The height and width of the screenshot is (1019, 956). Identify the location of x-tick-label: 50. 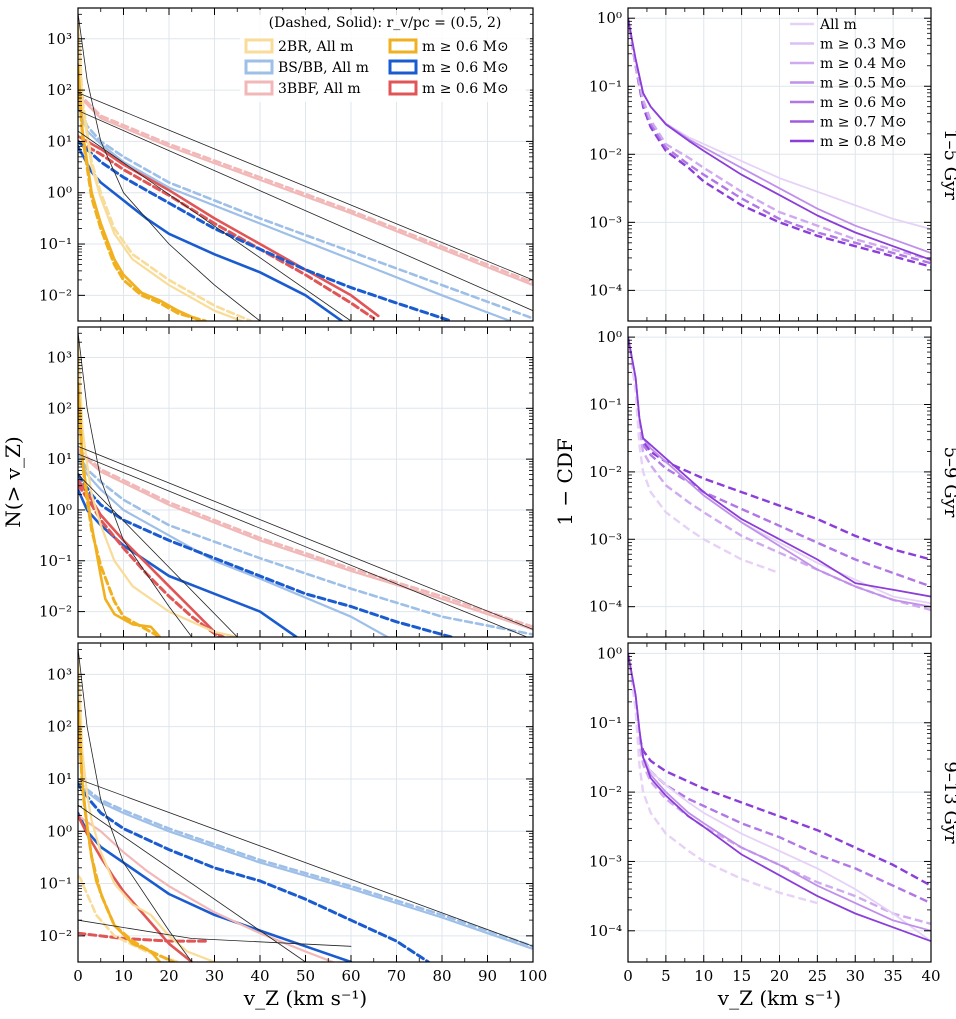
(305, 976).